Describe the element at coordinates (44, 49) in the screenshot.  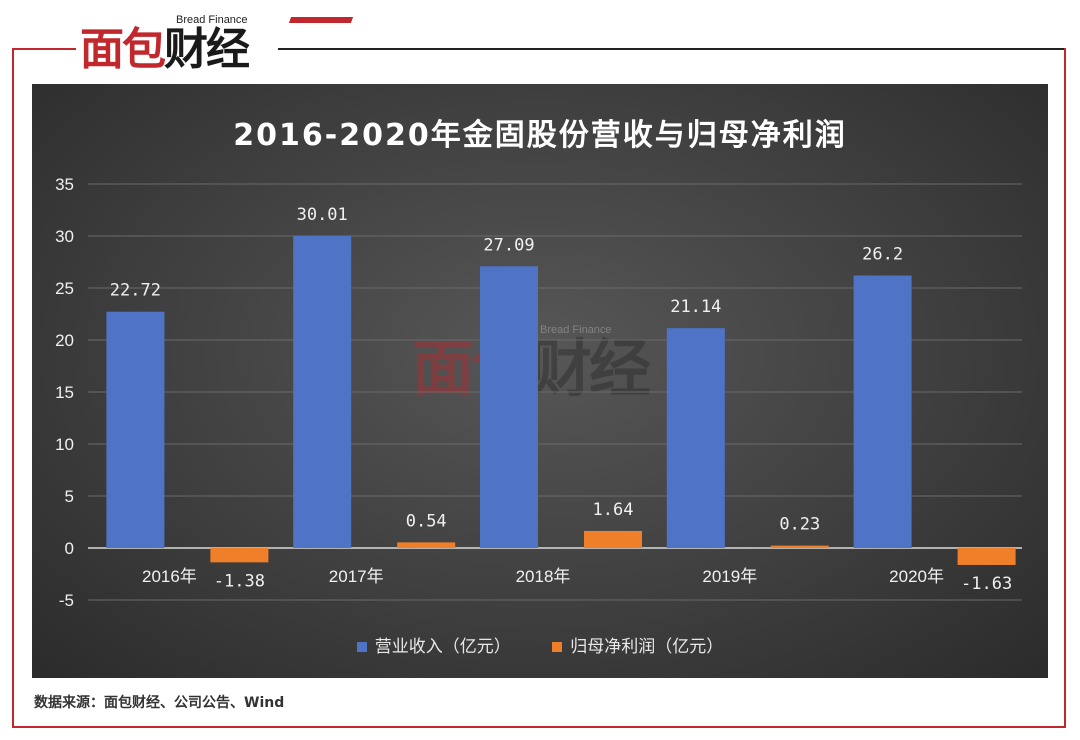
I see `frame-top-border` at that location.